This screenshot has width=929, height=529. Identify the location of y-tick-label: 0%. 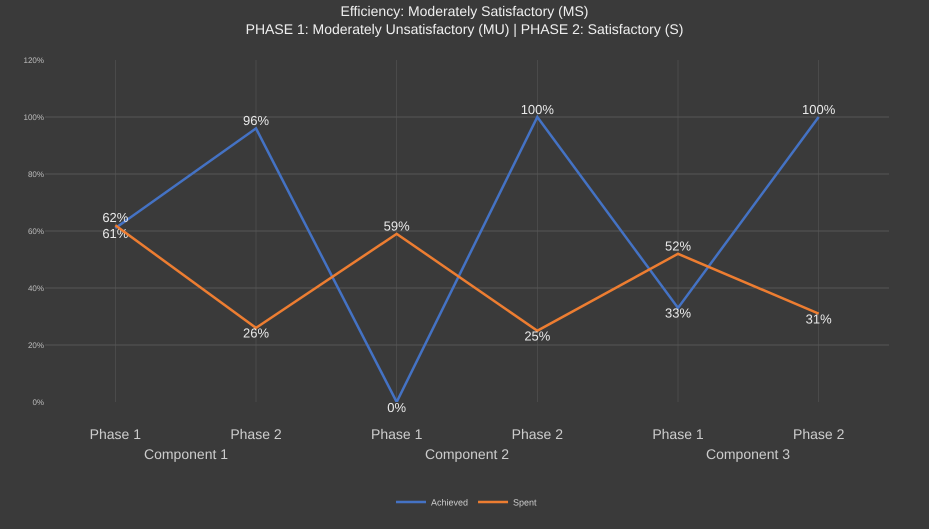
(38, 402).